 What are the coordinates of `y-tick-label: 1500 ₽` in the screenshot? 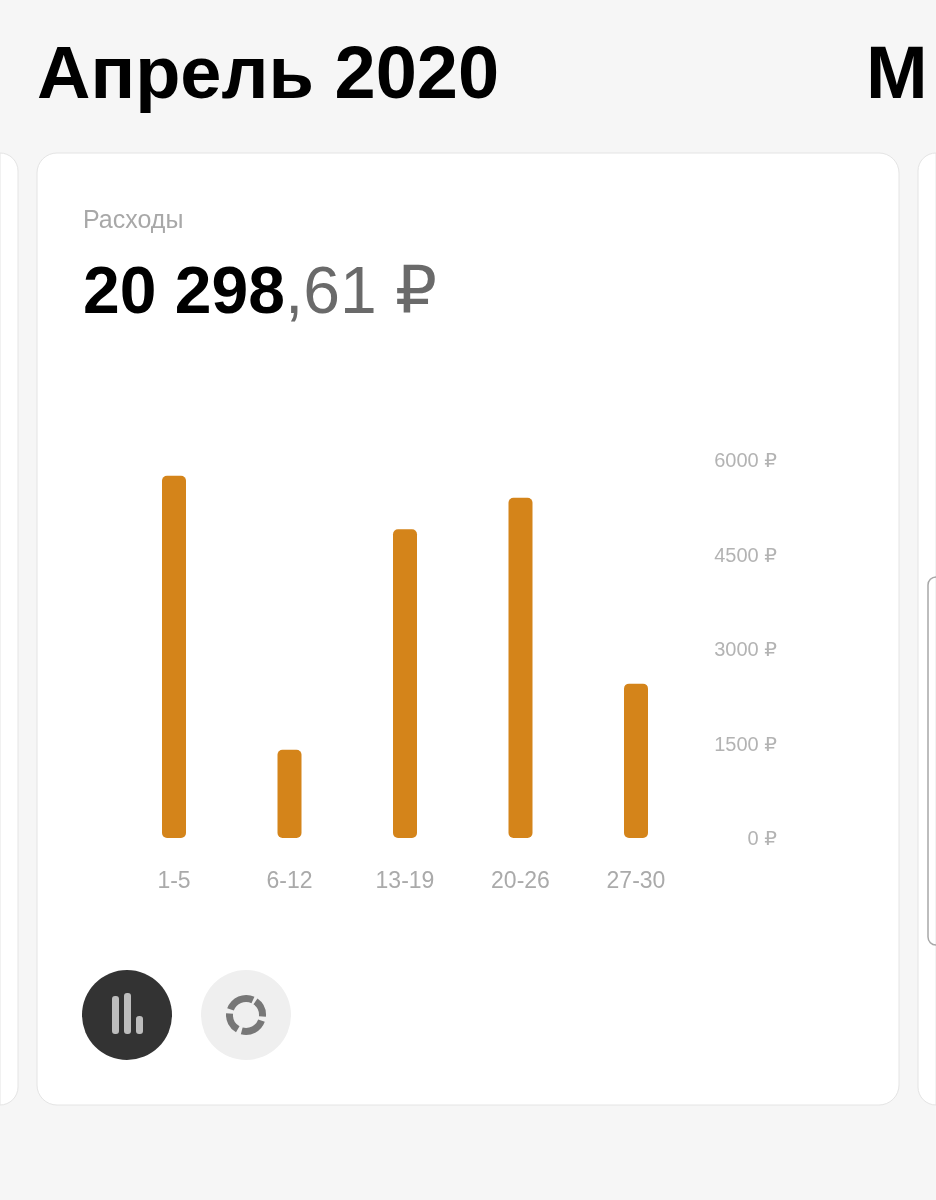 It's located at (746, 743).